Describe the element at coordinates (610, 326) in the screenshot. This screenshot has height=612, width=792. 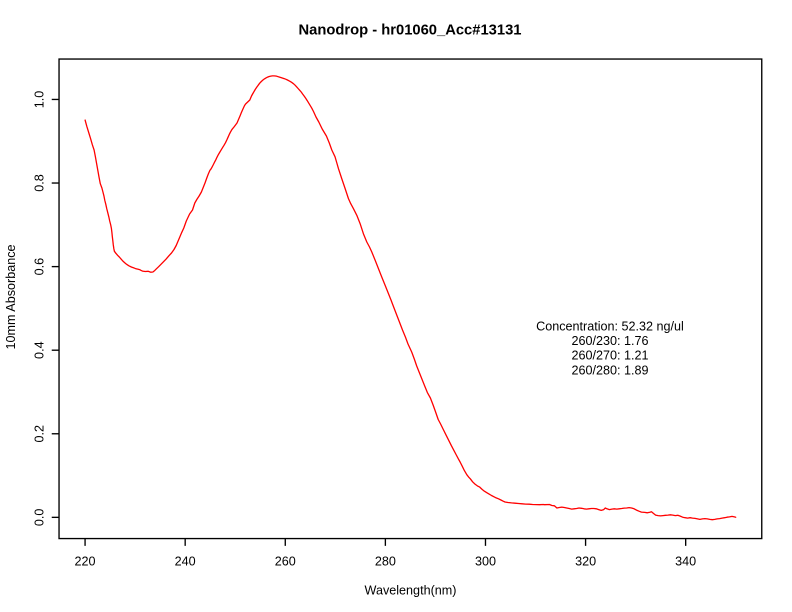
I see `svg-text: Concentration: 52.32 ng/ul` at that location.